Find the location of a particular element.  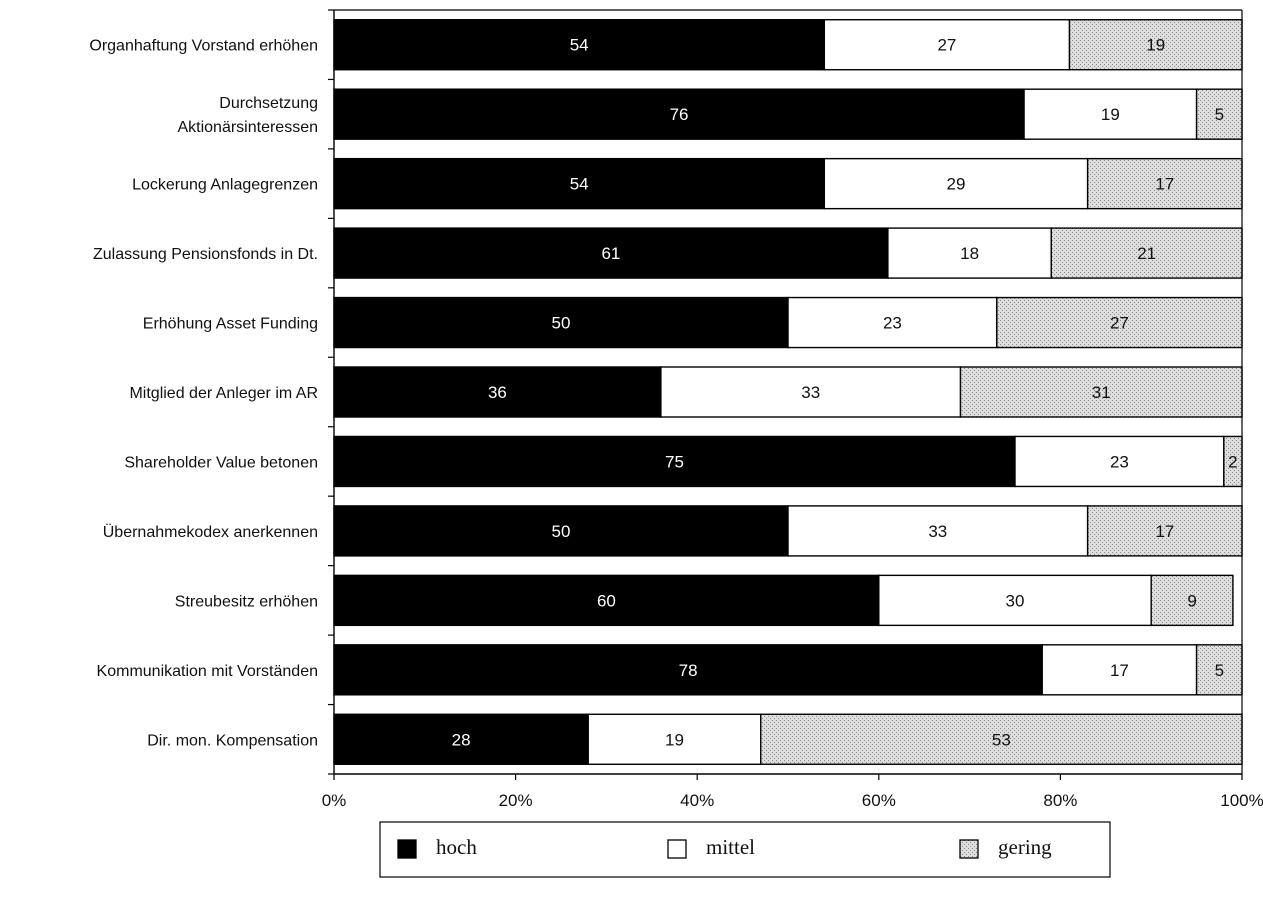

legend: hoch mittel gering is located at coordinates (745, 849).